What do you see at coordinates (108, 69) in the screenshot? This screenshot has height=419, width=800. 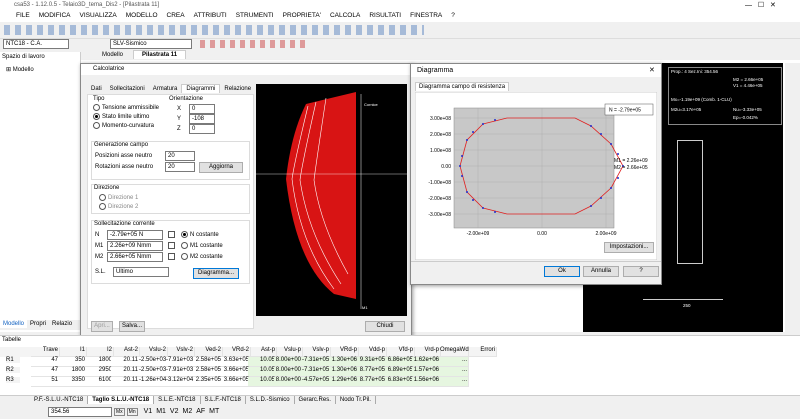 I see `dialog-title: Calcolatrice` at bounding box center [108, 69].